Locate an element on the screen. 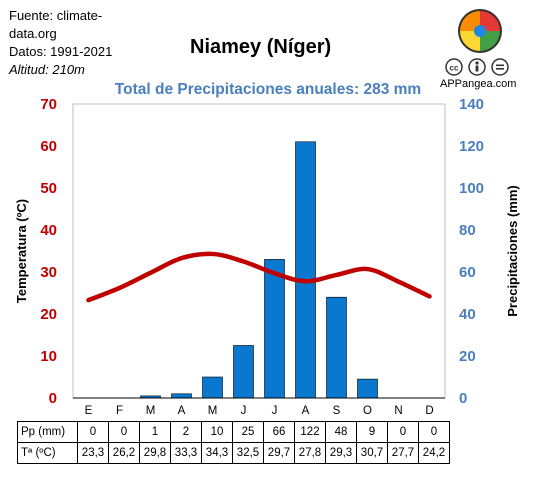  y-left-tick-label: 70 is located at coordinates (48, 104).